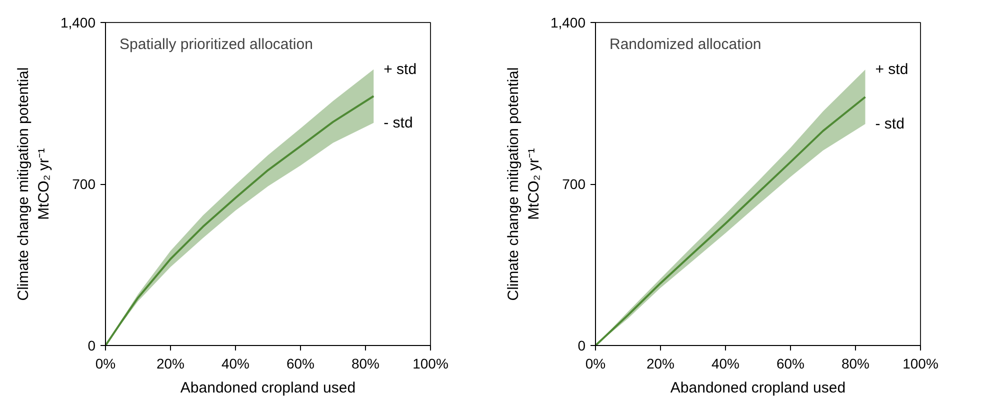 This screenshot has width=993, height=410. I want to click on text: Spatially prioritized allocation, so click(216, 44).